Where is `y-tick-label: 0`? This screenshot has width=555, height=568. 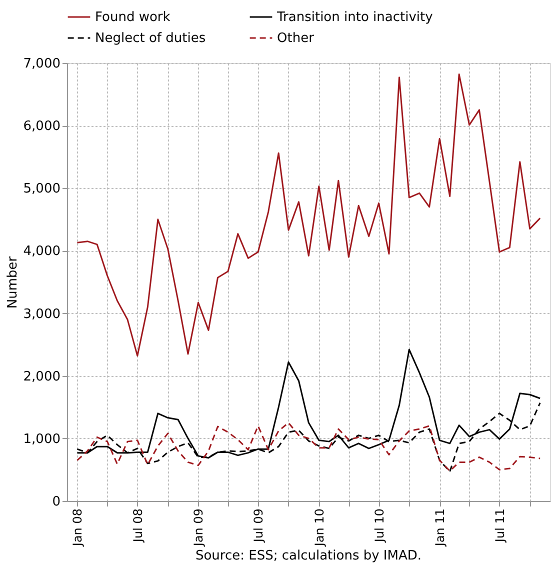 y-tick-label: 0 is located at coordinates (56, 502).